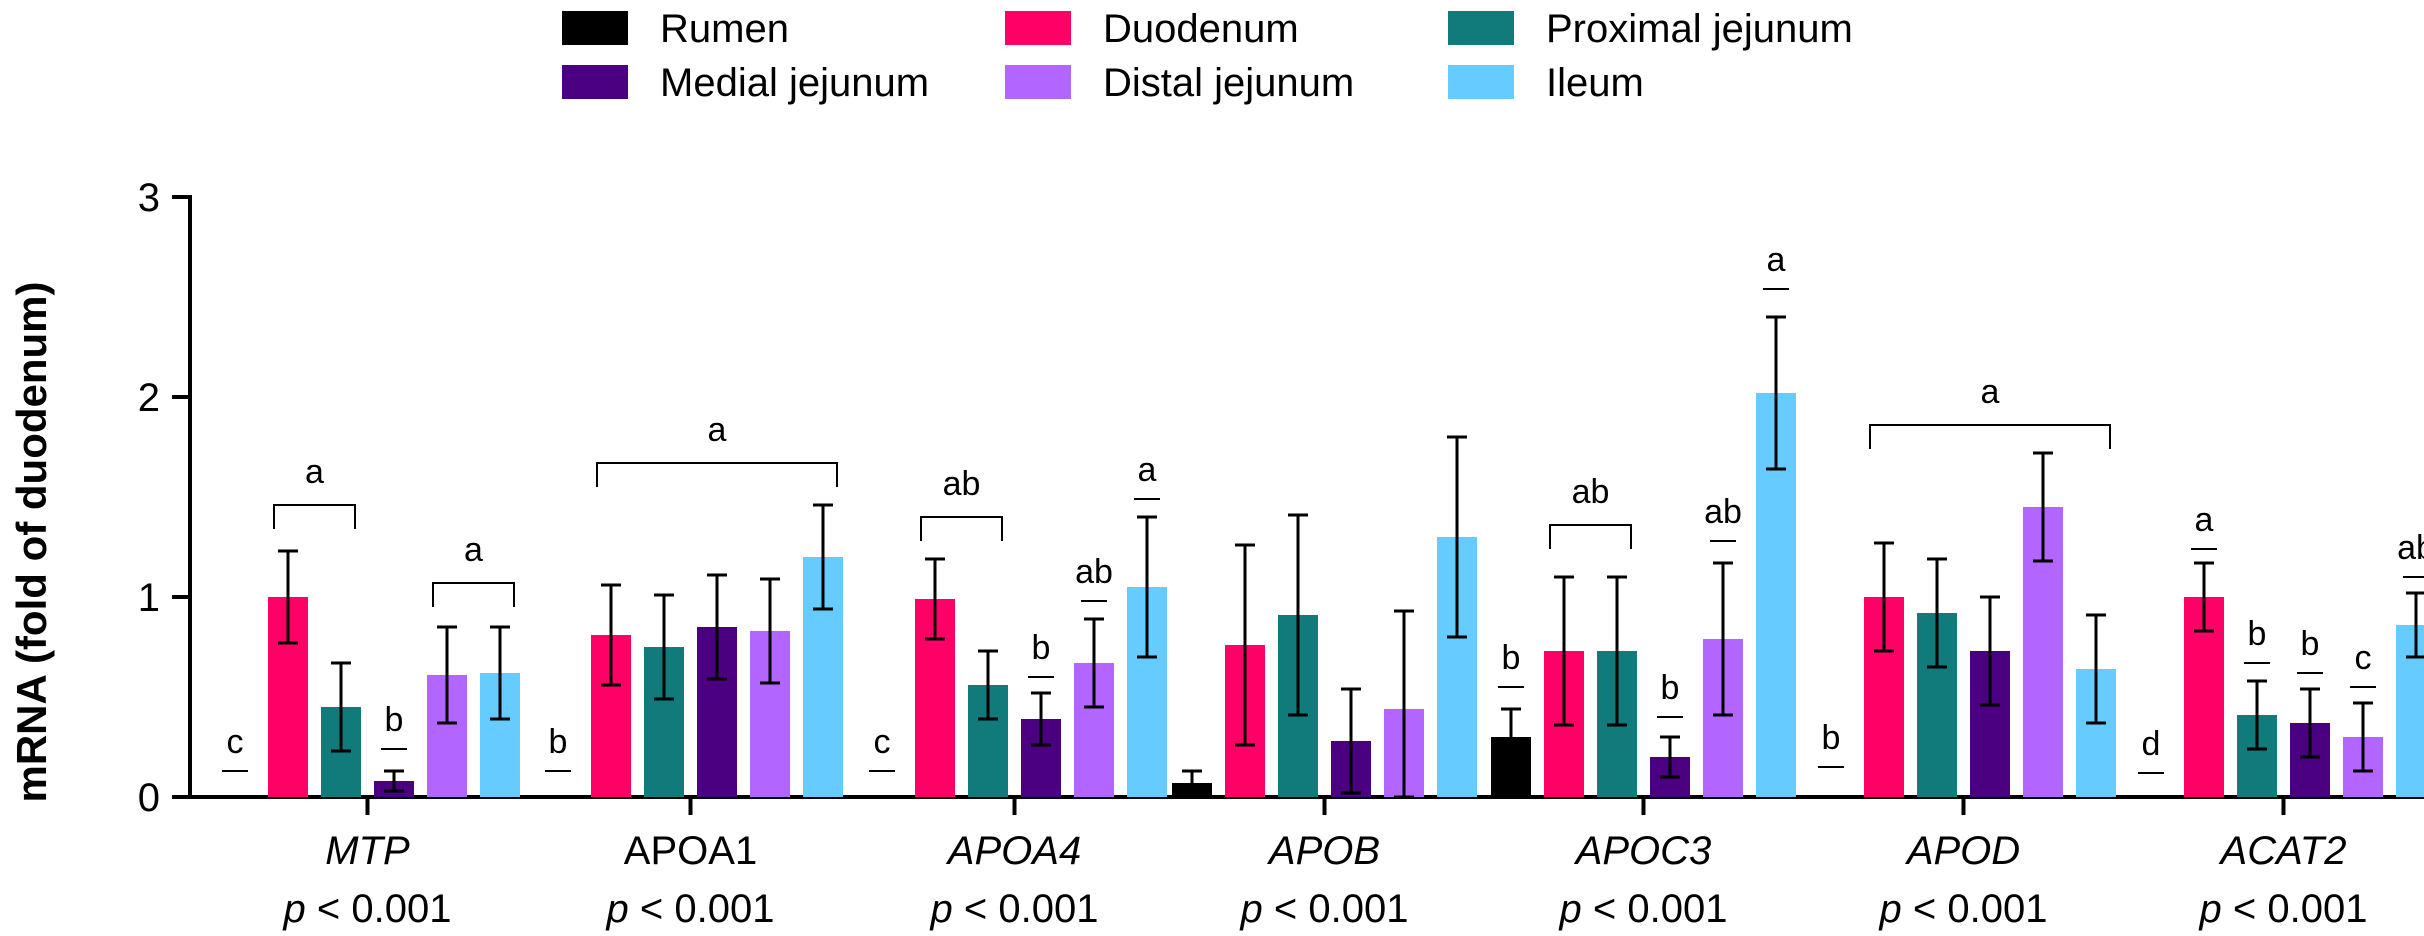  I want to click on bar-group: c b a a, so click(371, 625).